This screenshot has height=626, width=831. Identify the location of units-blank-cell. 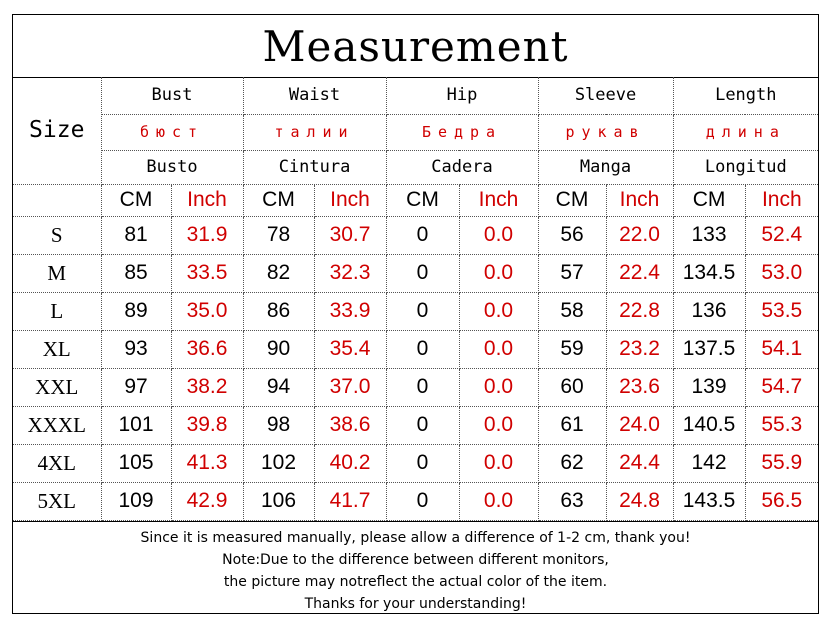
(57, 200).